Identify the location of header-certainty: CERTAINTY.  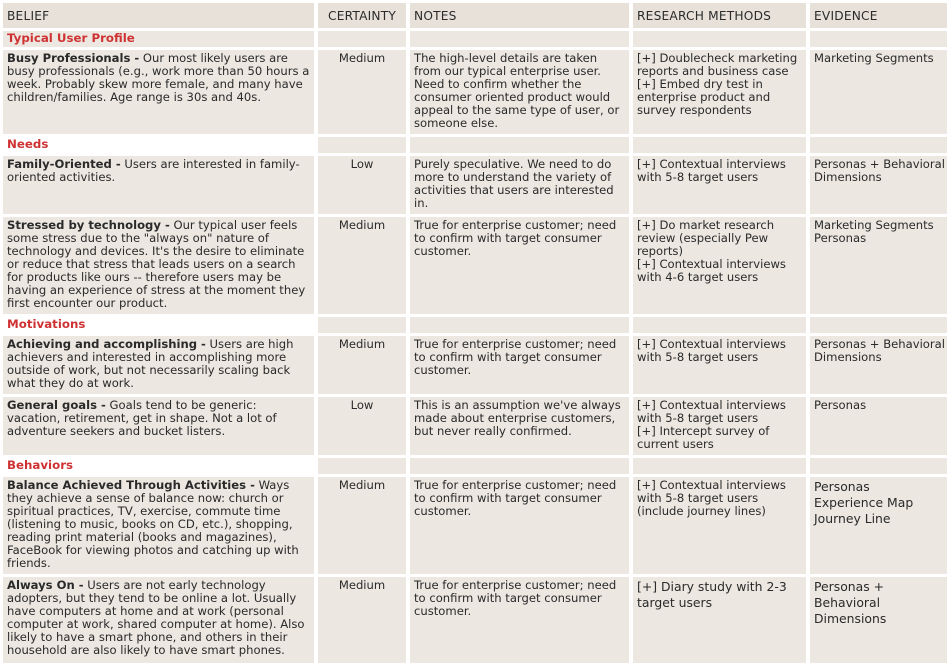
(362, 15).